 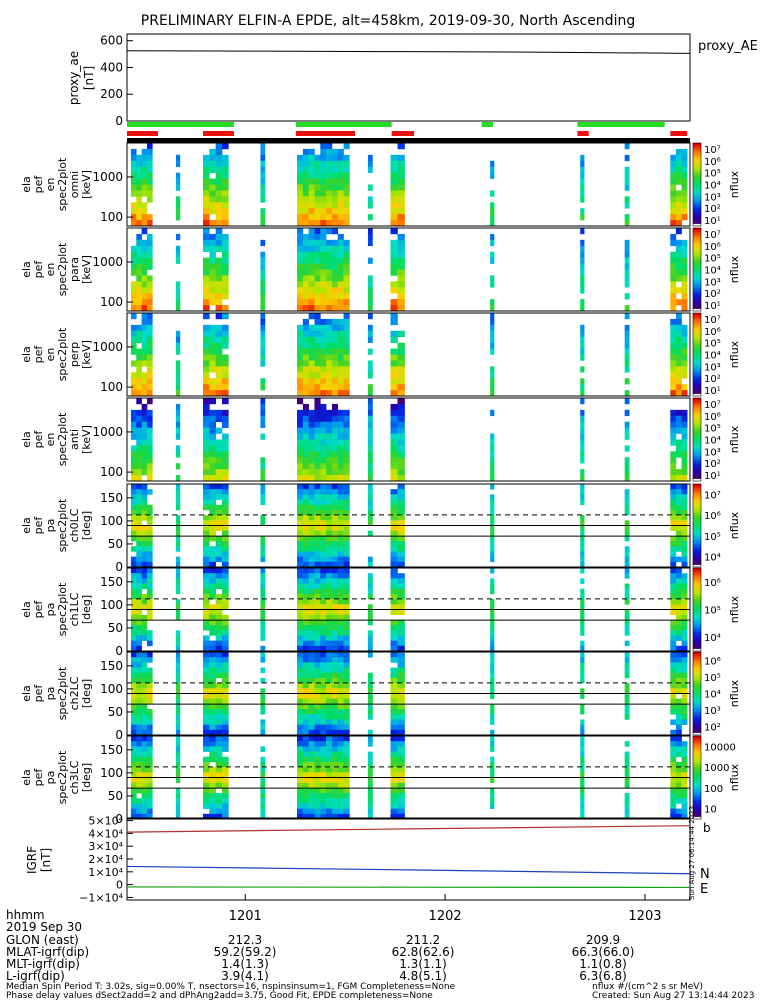 What do you see at coordinates (111, 41) in the screenshot?
I see `proxy-ae-tick-label: 600` at bounding box center [111, 41].